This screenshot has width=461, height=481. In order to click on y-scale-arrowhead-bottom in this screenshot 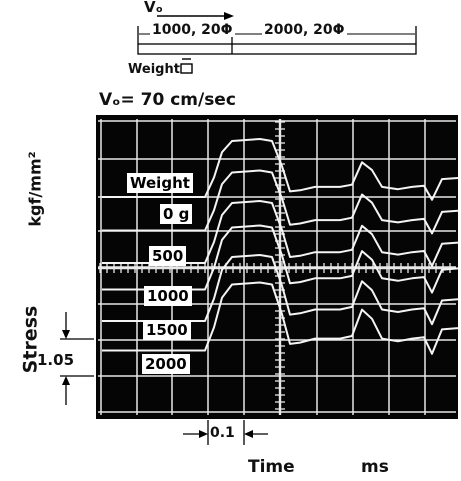, I will do `click(66, 380)`.